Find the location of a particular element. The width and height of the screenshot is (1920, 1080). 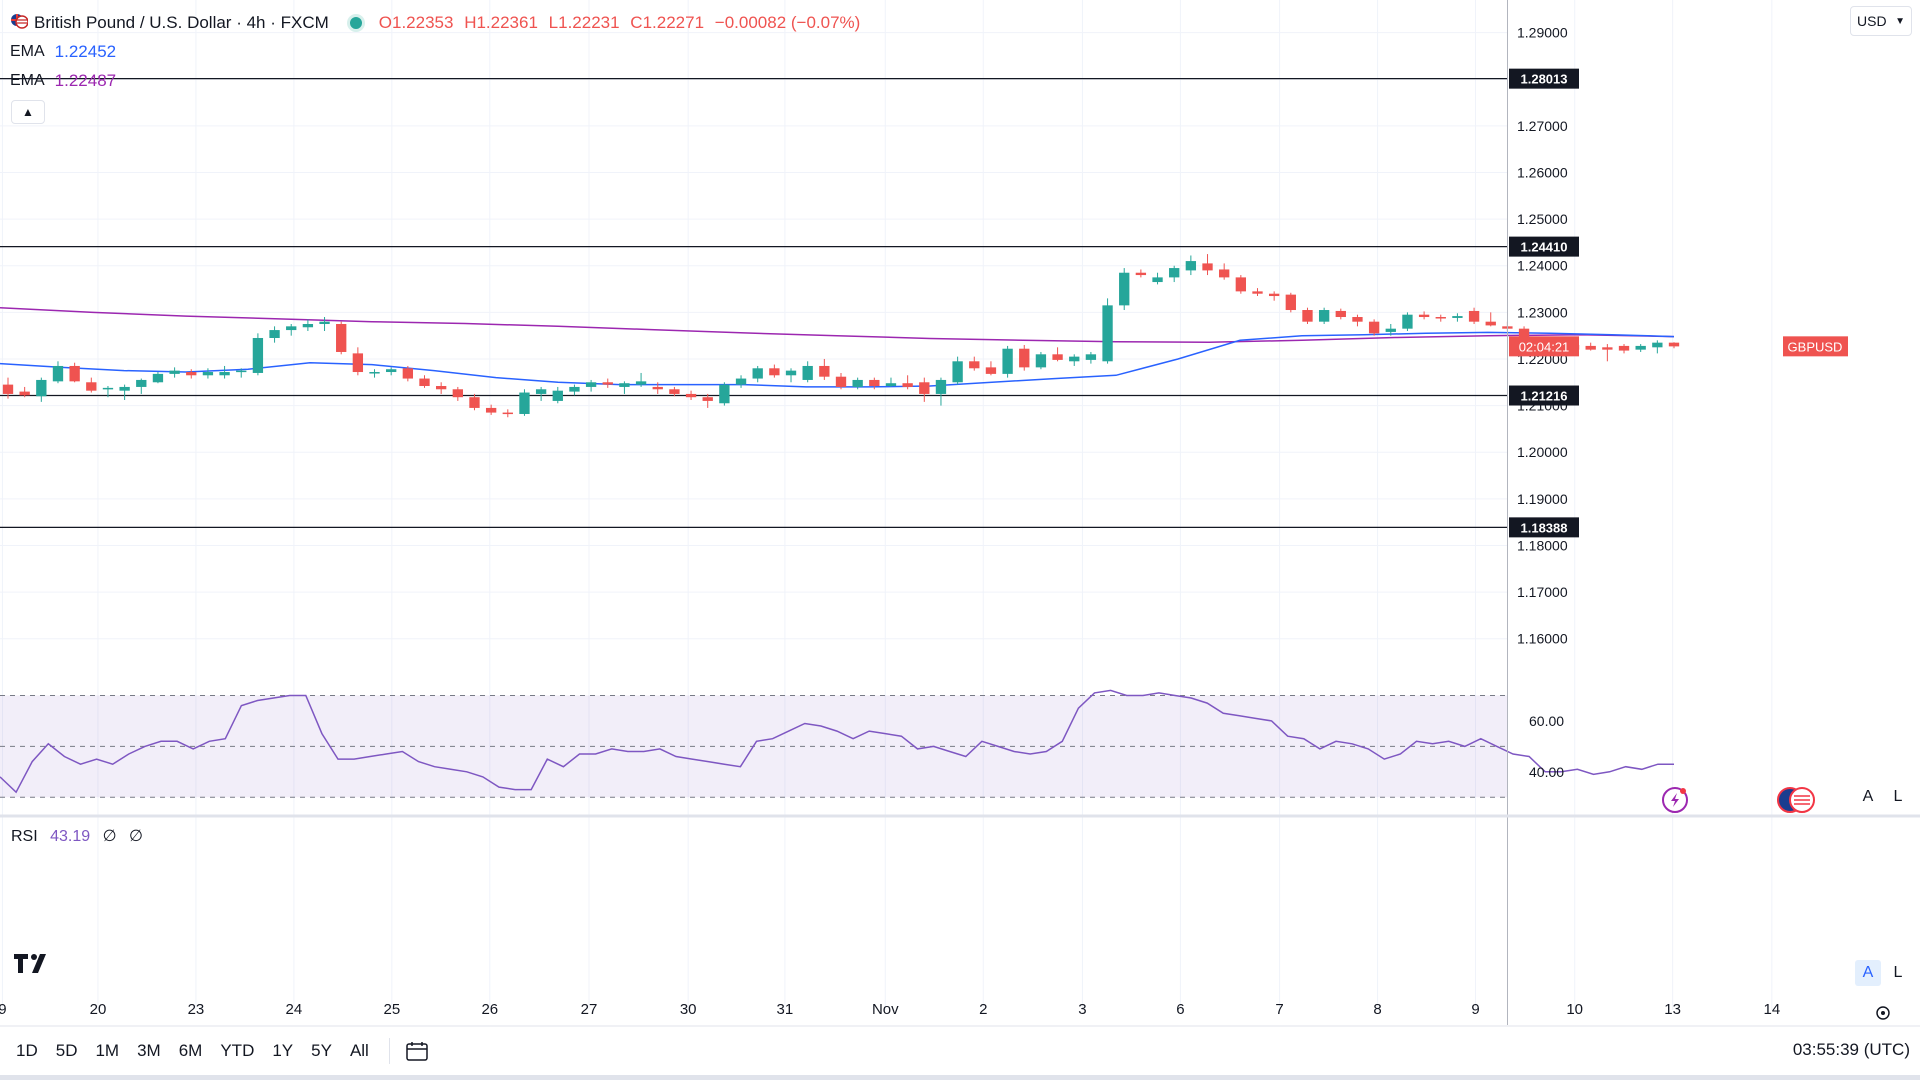

rsi-log-scale-button: L is located at coordinates (1898, 972).